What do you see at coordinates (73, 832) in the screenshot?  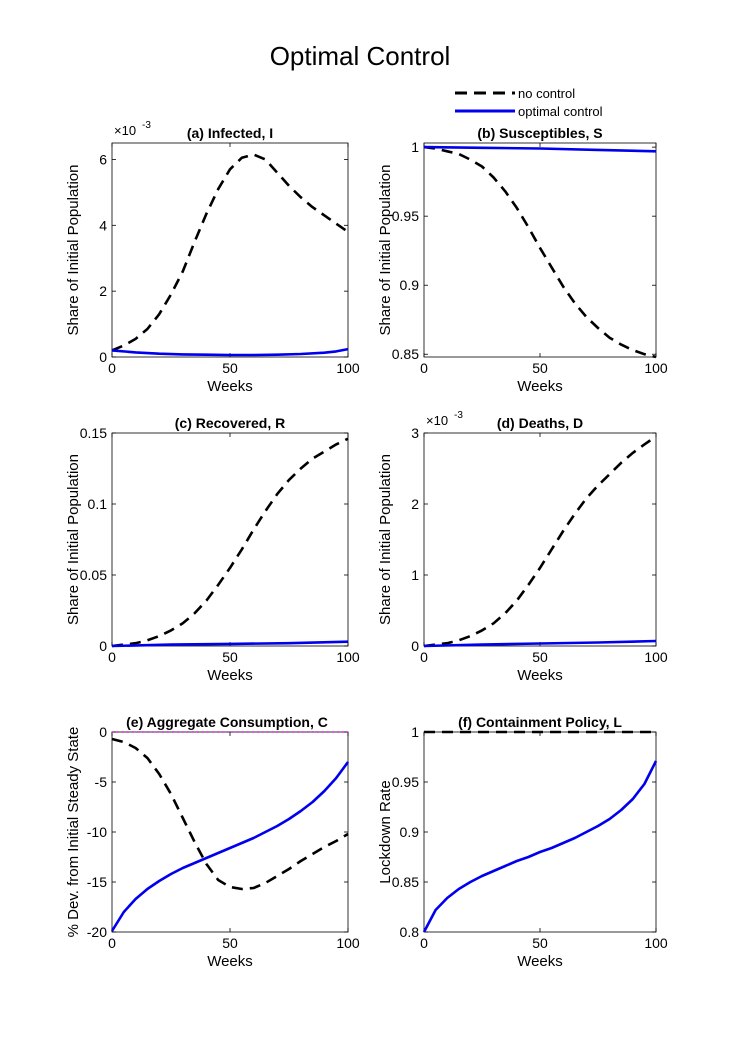 I see `y-axis-label: % Dev. from Initial Steady State` at bounding box center [73, 832].